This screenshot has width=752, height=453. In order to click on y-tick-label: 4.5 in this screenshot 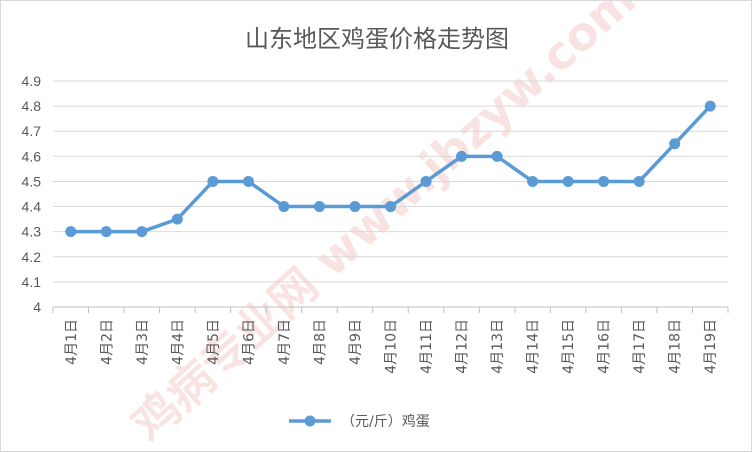, I will do `click(32, 181)`.